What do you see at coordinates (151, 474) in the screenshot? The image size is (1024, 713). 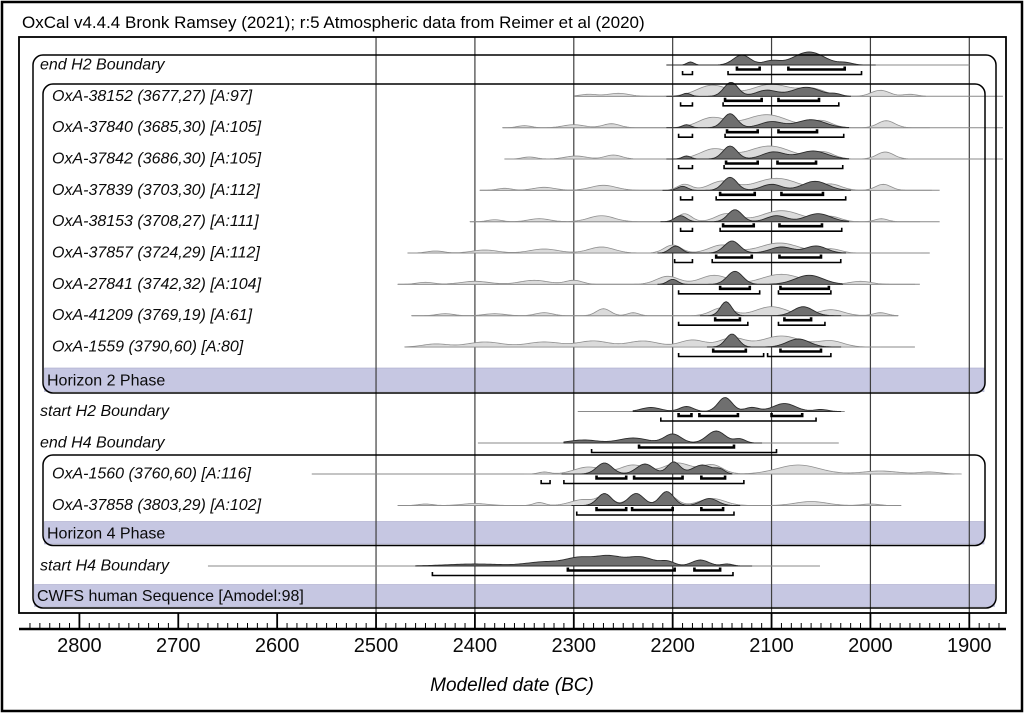 I see `row-label-oxa-1560: OxA-1560 (3760,60) [A:116]` at bounding box center [151, 474].